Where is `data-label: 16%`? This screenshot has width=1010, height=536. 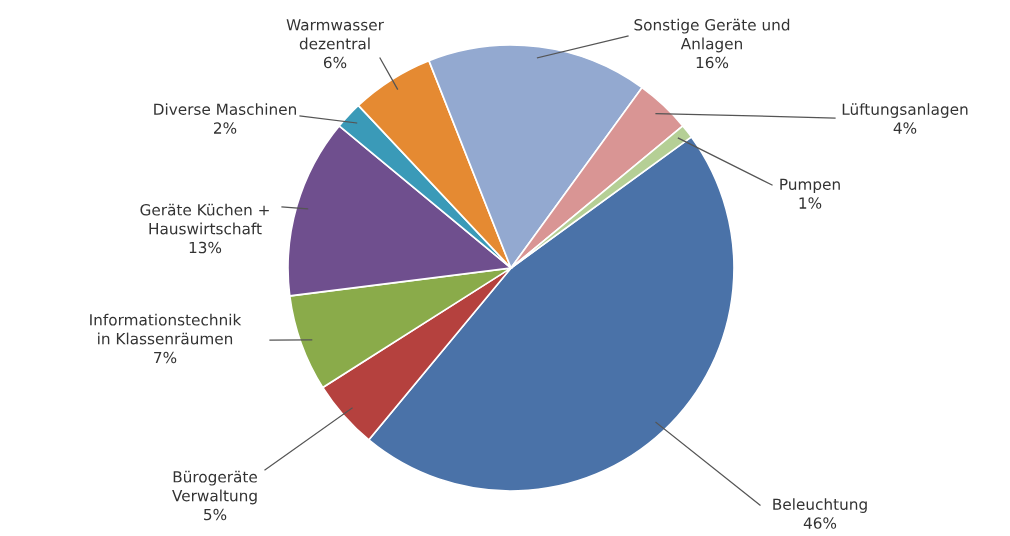 data-label: 16% is located at coordinates (712, 62).